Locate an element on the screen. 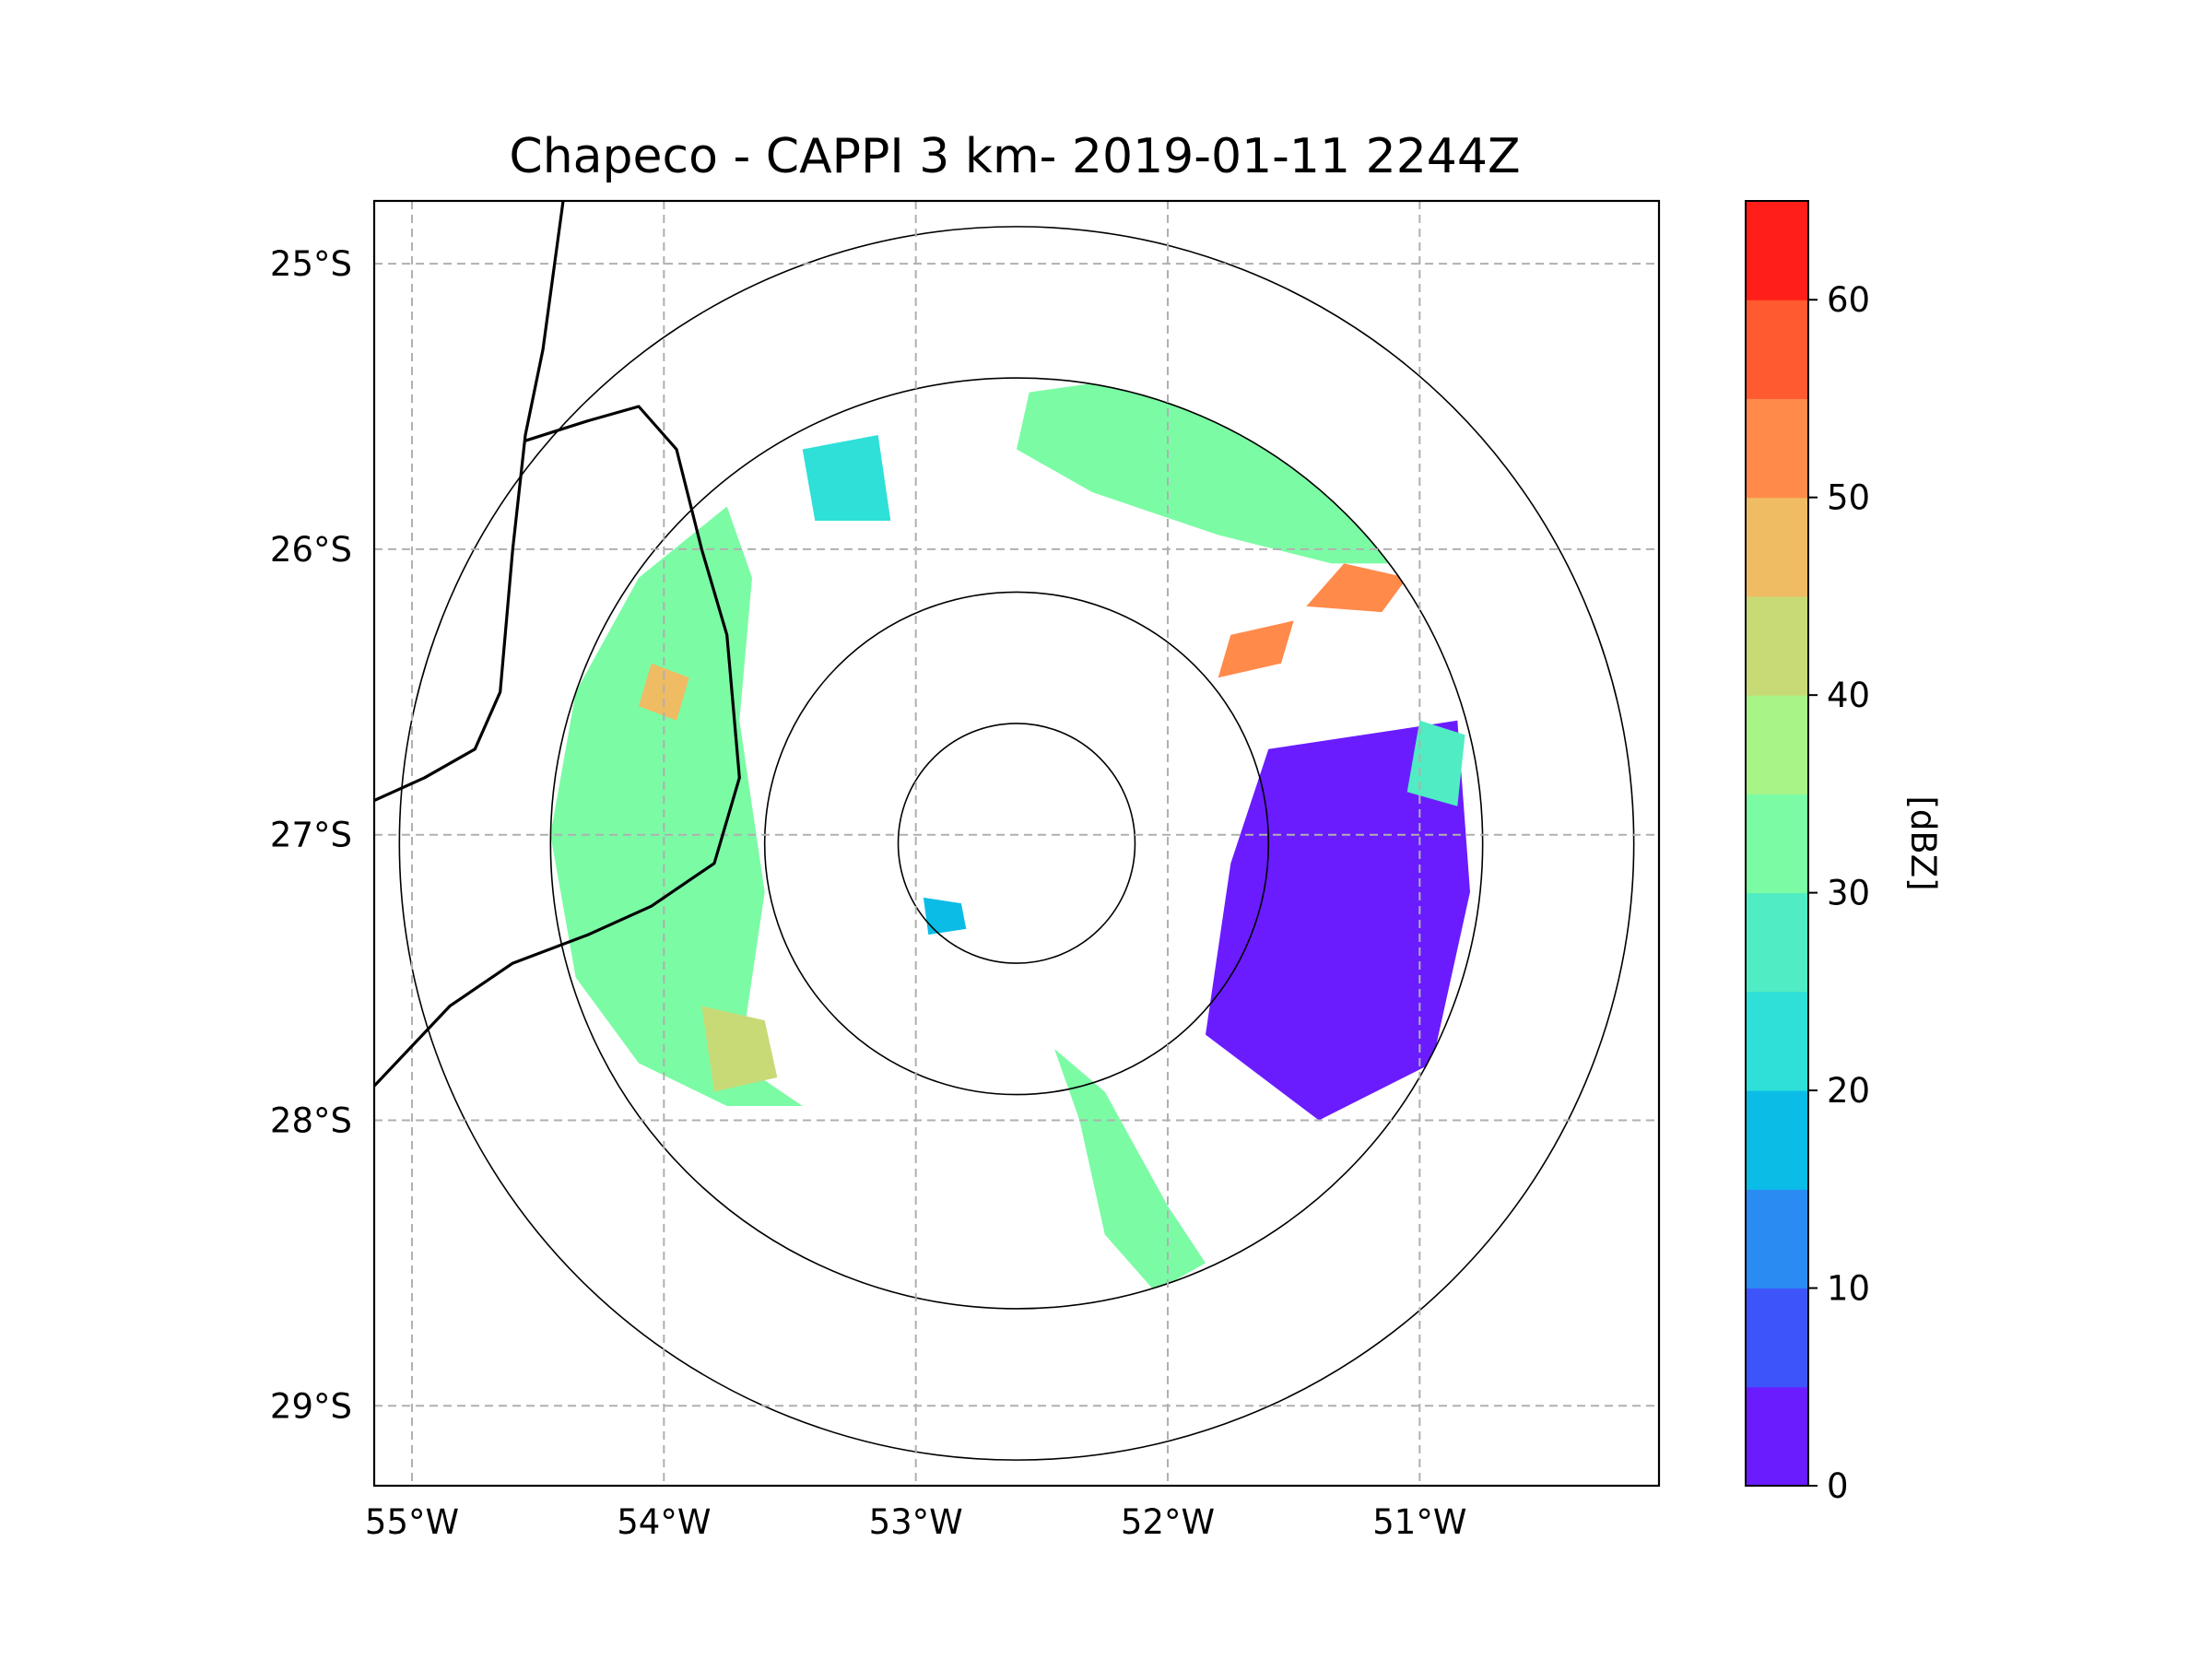  y-tick-label: 25°S is located at coordinates (311, 264).